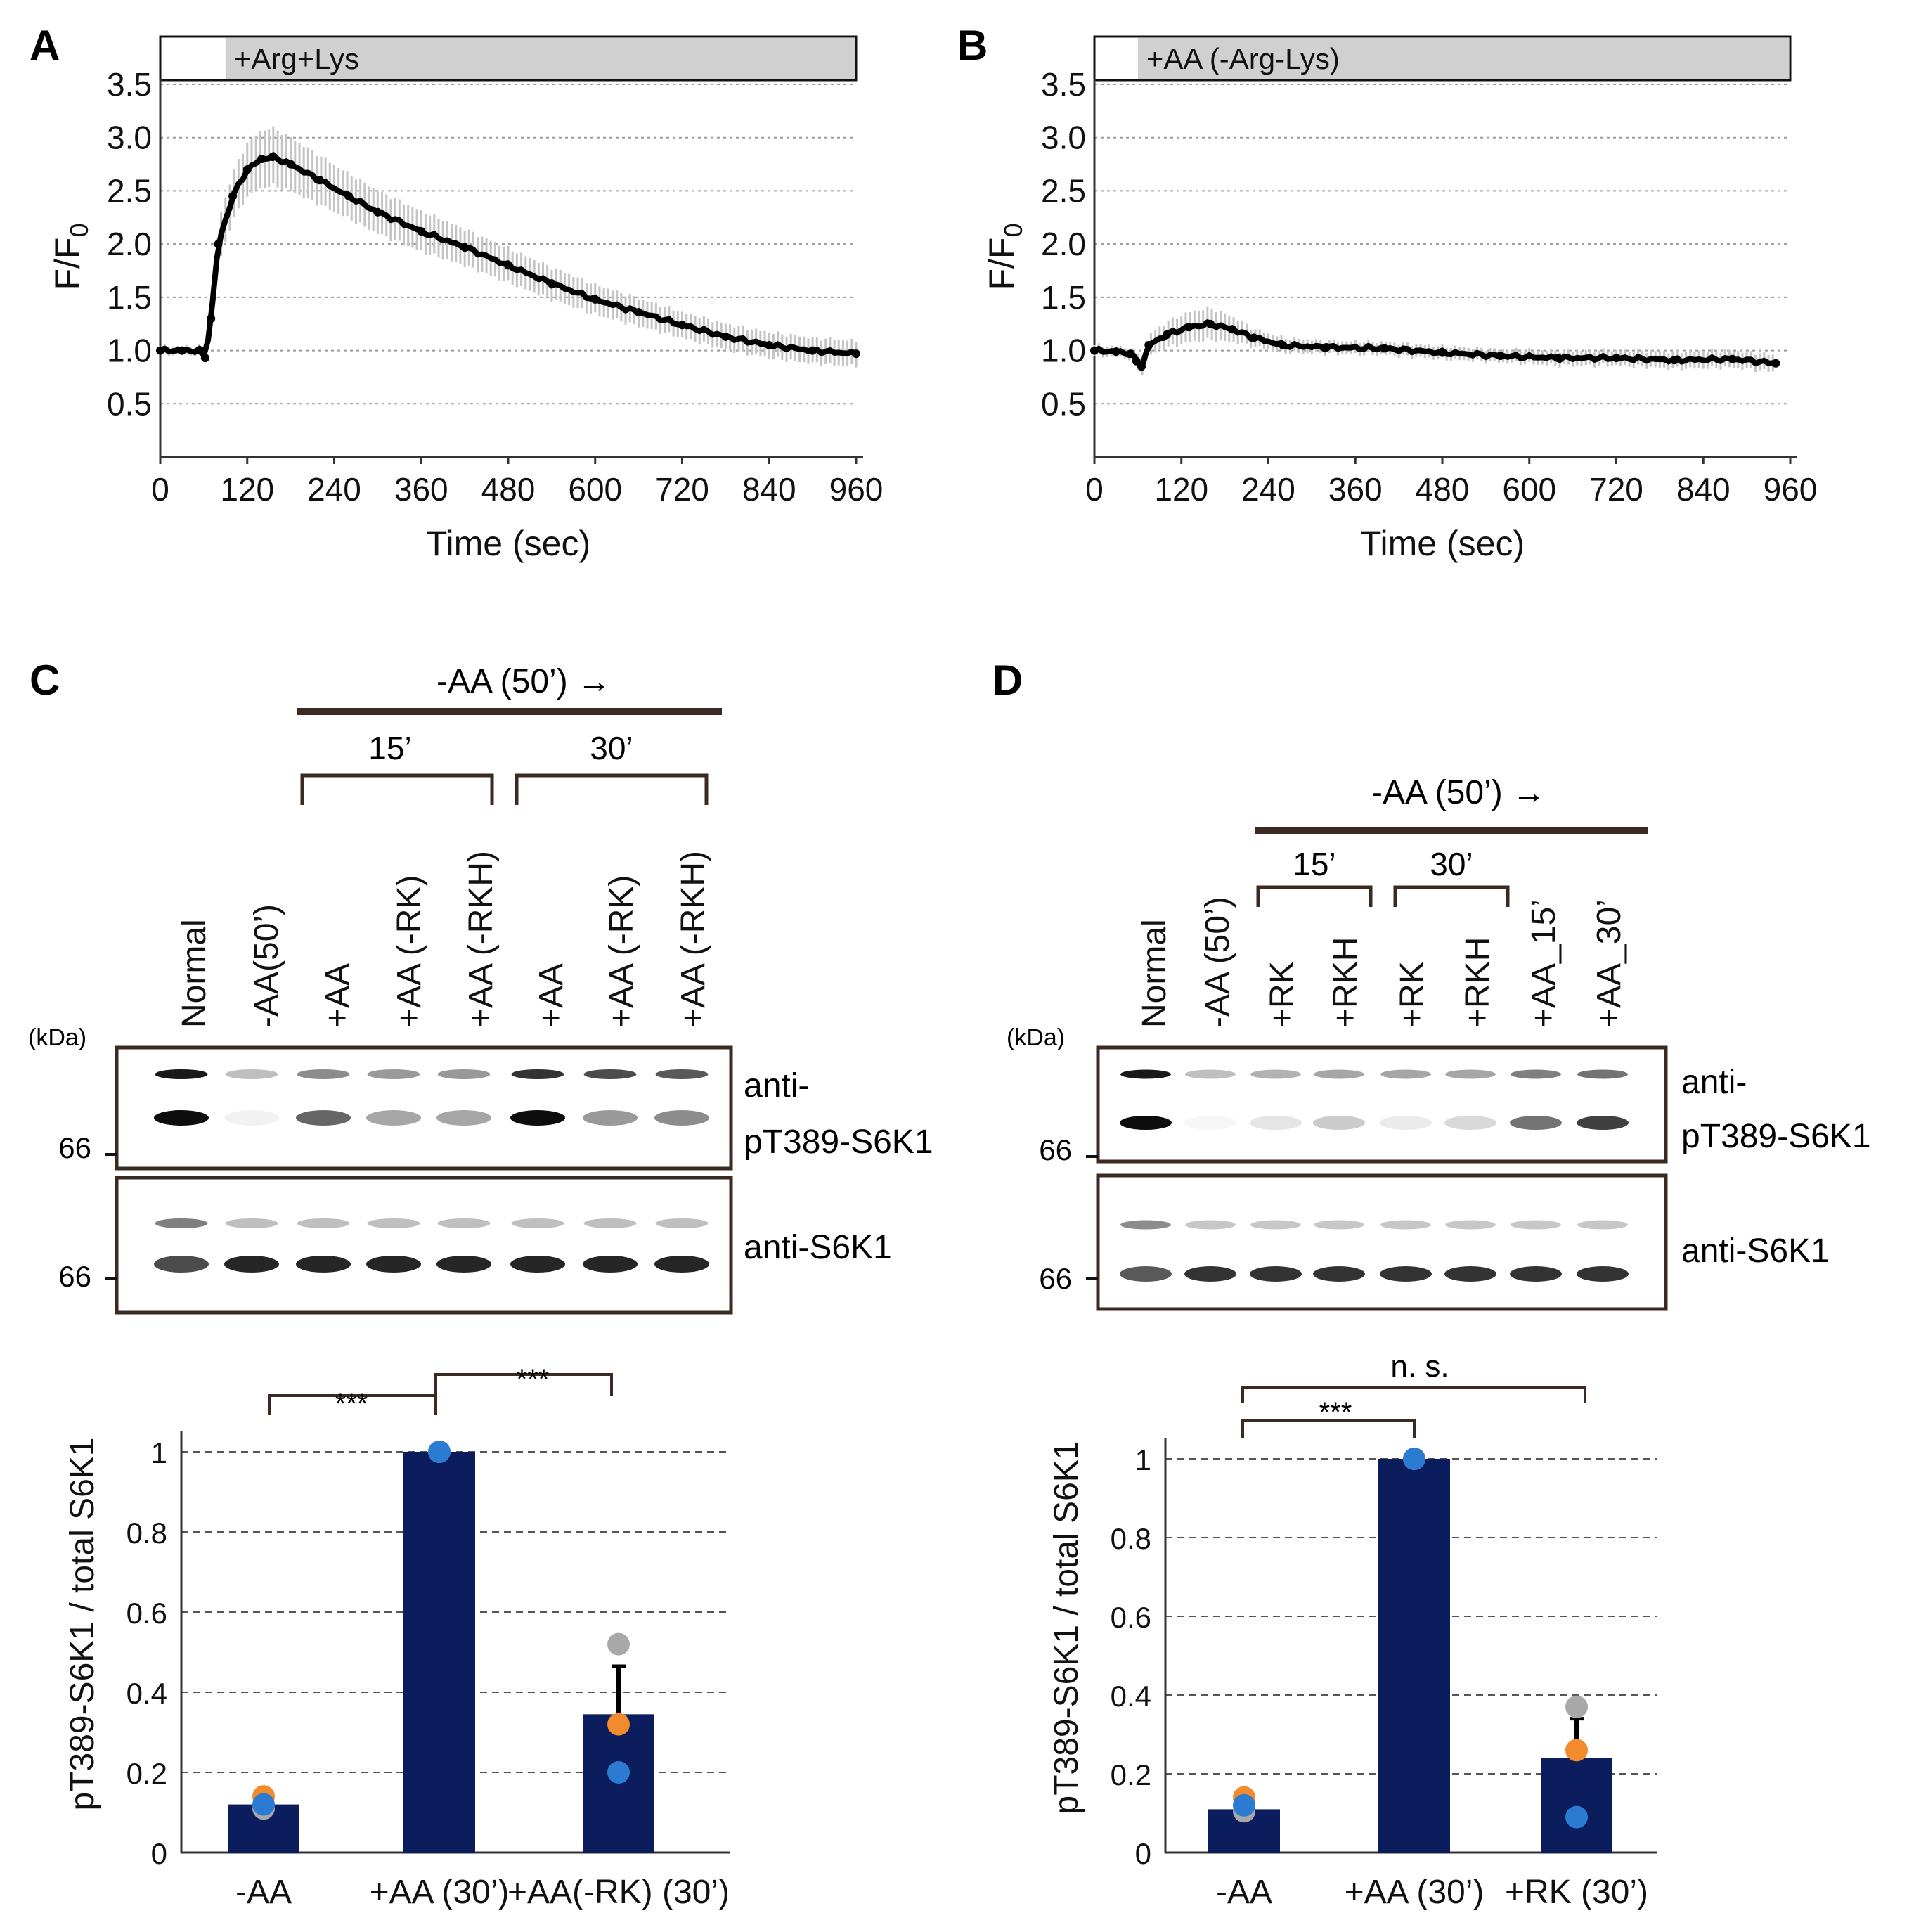 Image resolution: width=1921 pixels, height=1932 pixels. I want to click on panel-c-ytick-label: 0.6, so click(147, 1613).